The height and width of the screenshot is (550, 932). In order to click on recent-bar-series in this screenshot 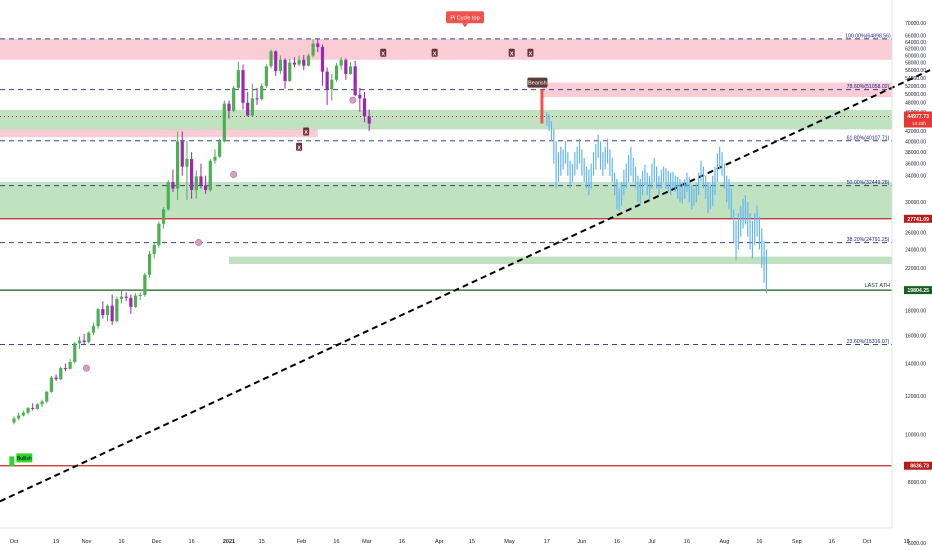, I will do `click(657, 202)`.